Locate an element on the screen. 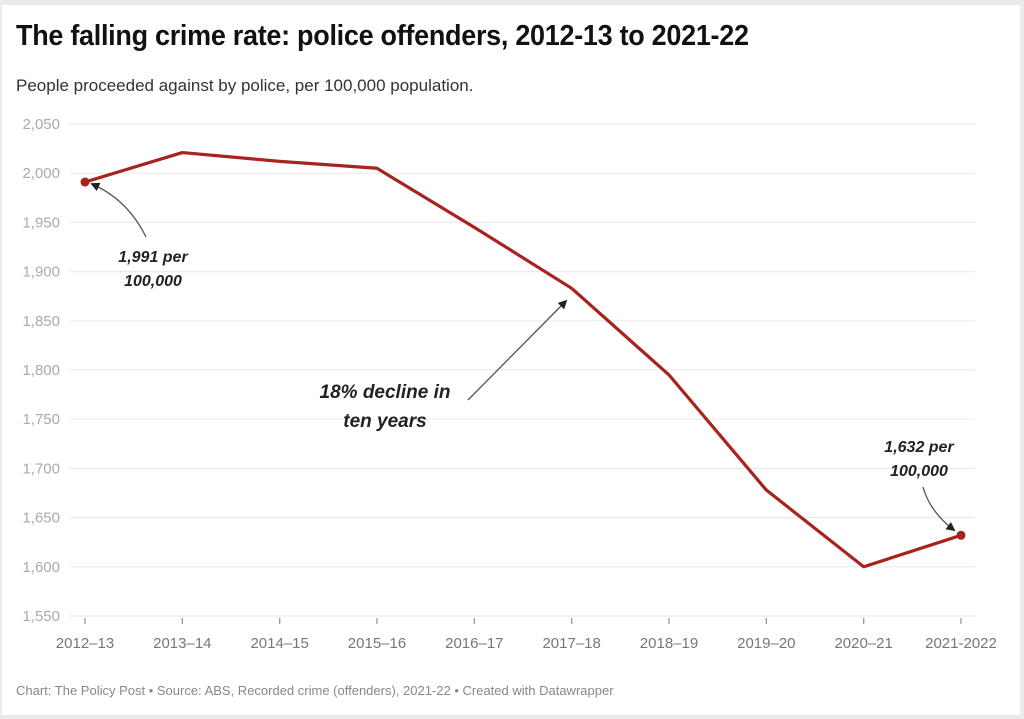 Image resolution: width=1024 pixels, height=719 pixels. y-tick-label: 1,600 is located at coordinates (41, 567).